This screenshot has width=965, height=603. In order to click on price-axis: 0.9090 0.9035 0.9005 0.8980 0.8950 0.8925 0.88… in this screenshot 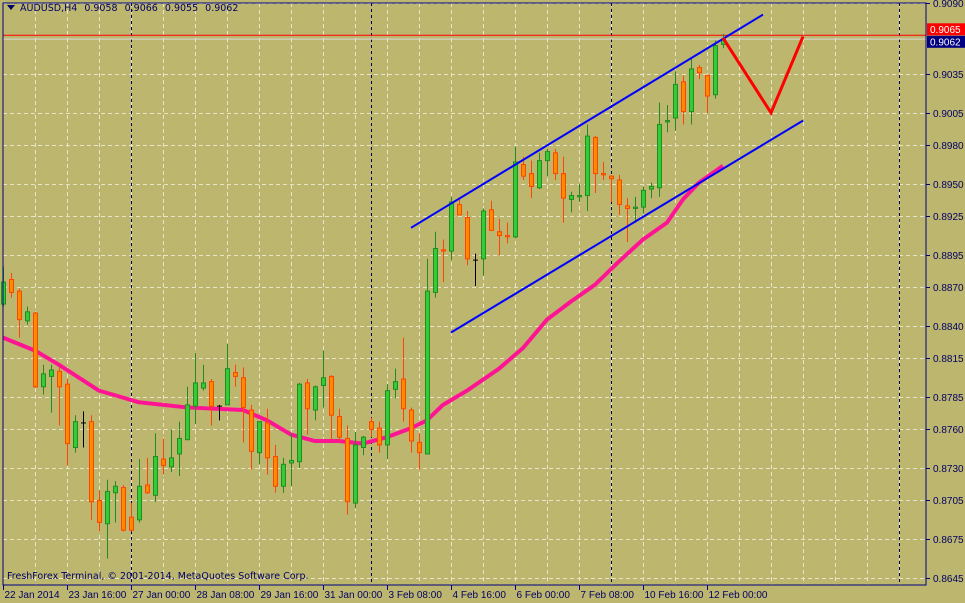, I will do `click(945, 292)`.